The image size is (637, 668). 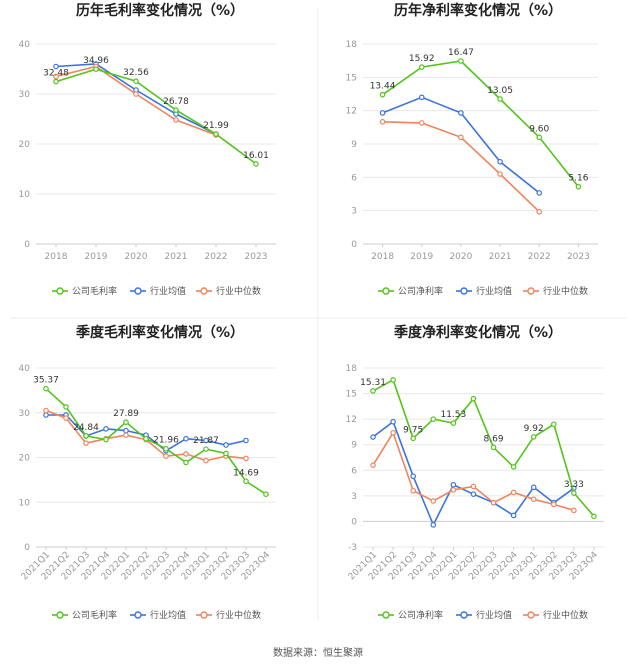 I want to click on legend-label-0-industry_median: 行业中位数, so click(x=238, y=291).